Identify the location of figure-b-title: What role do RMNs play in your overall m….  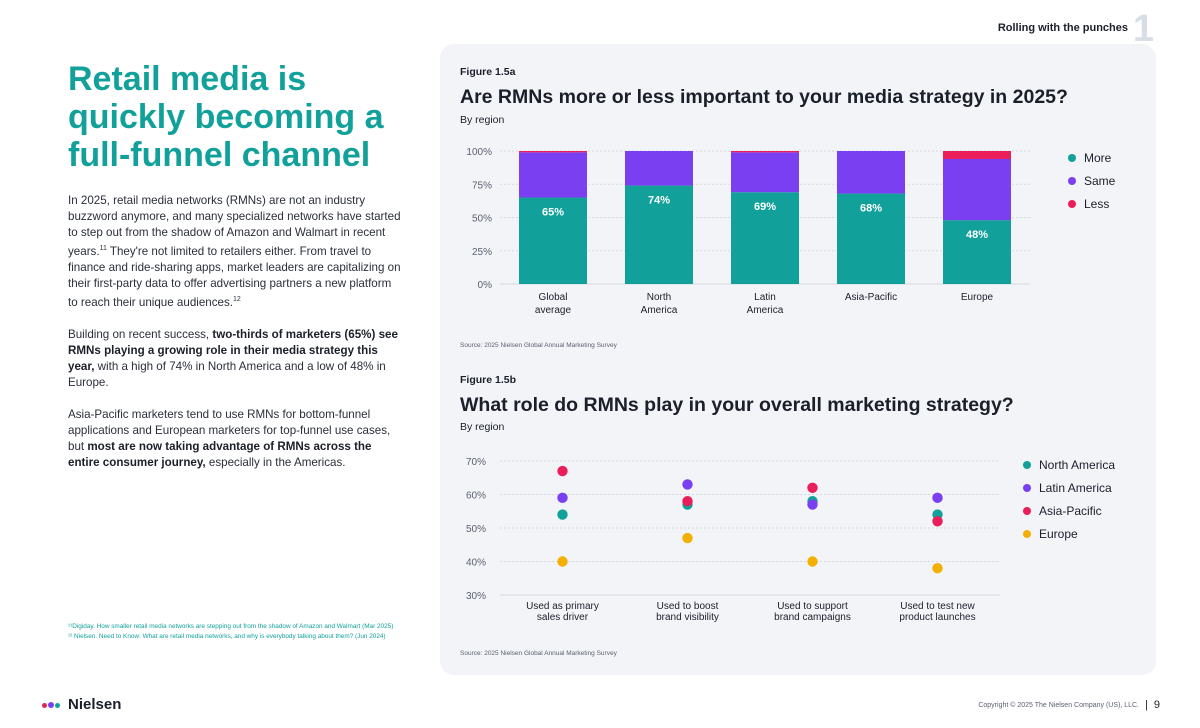
(737, 405).